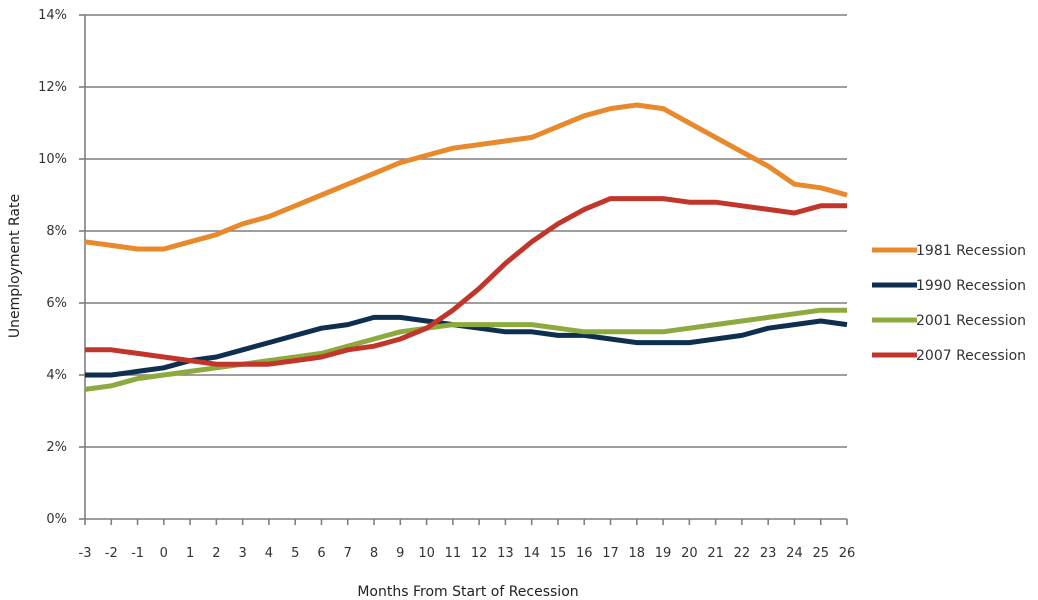 Image resolution: width=1038 pixels, height=600 pixels. Describe the element at coordinates (137, 553) in the screenshot. I see `x-tick-label: -1` at that location.